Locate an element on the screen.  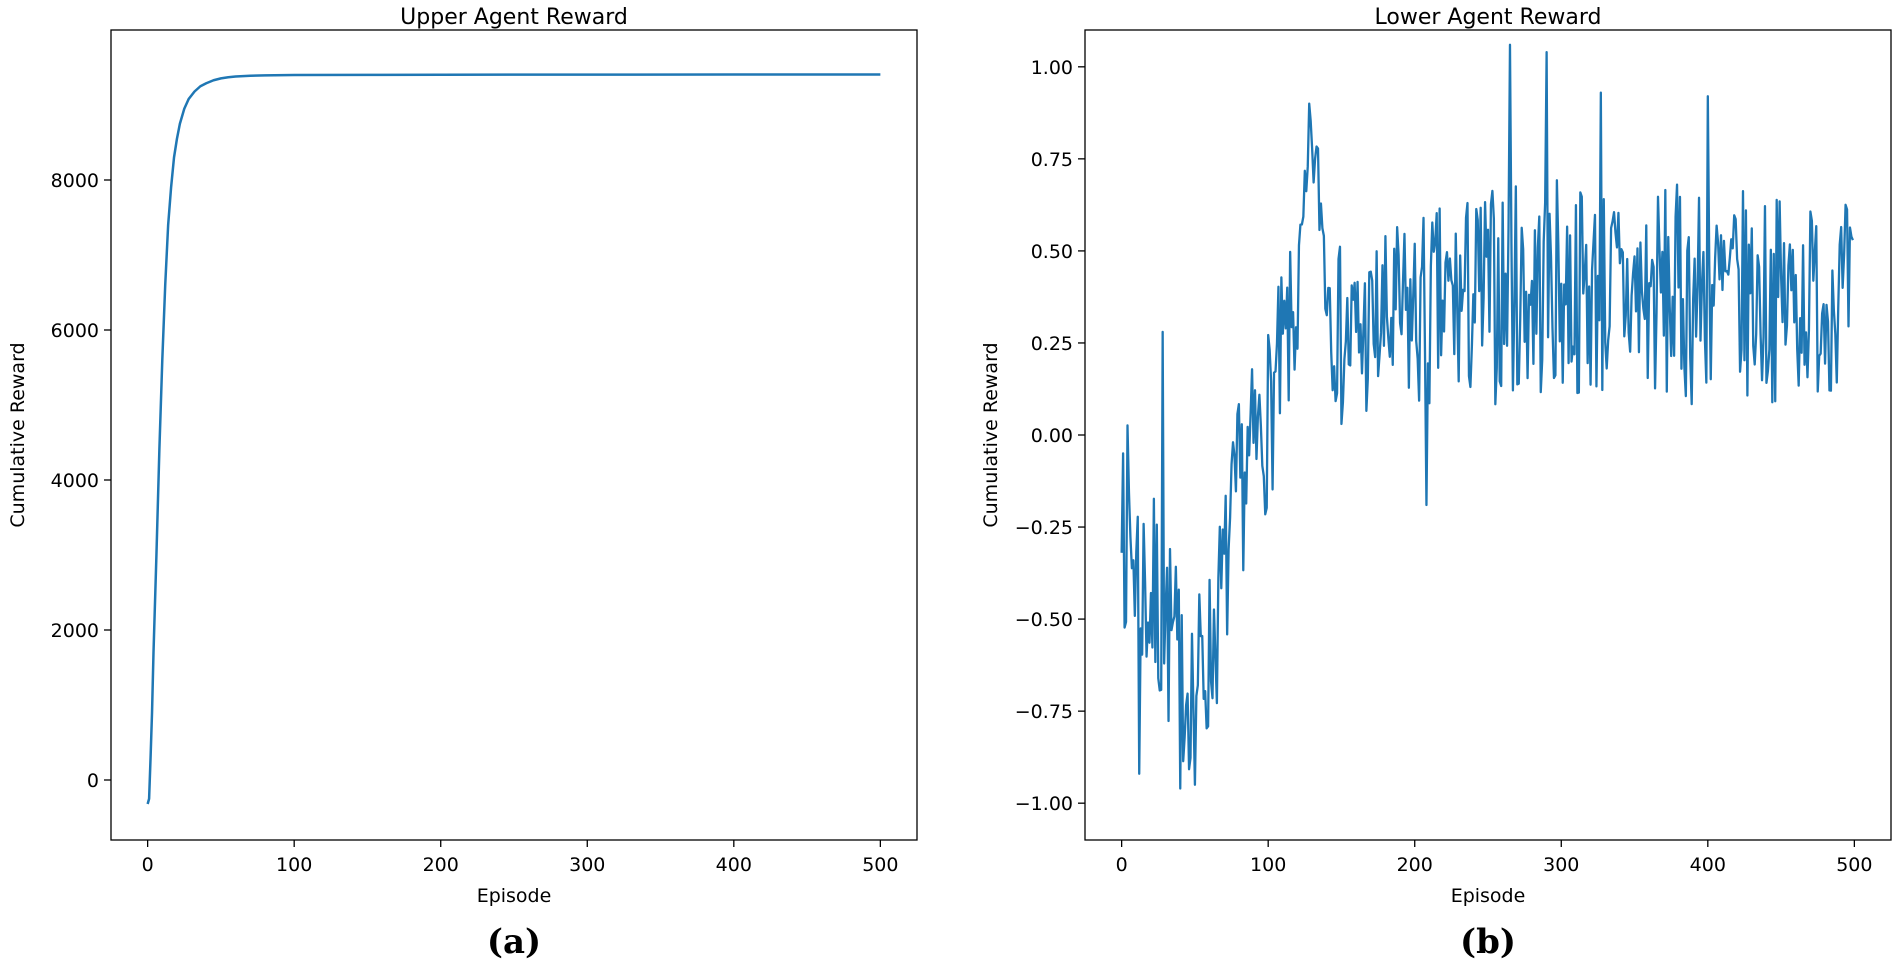
y-tick-label: 0.25 is located at coordinates (1052, 344).